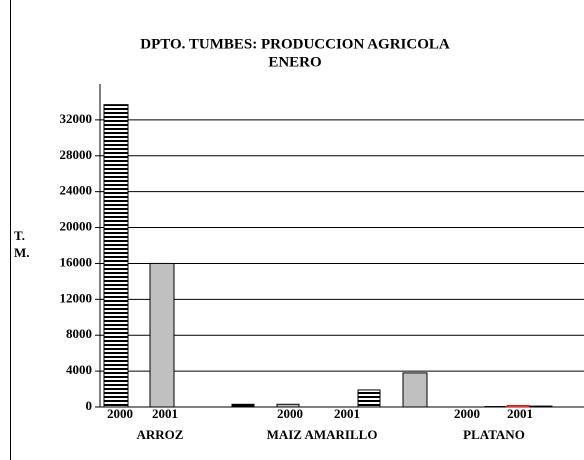 Image resolution: width=584 pixels, height=460 pixels. Describe the element at coordinates (295, 44) in the screenshot. I see `chart-title: DPTO. TUMBES: PRODUCCION AGRICOLA` at that location.